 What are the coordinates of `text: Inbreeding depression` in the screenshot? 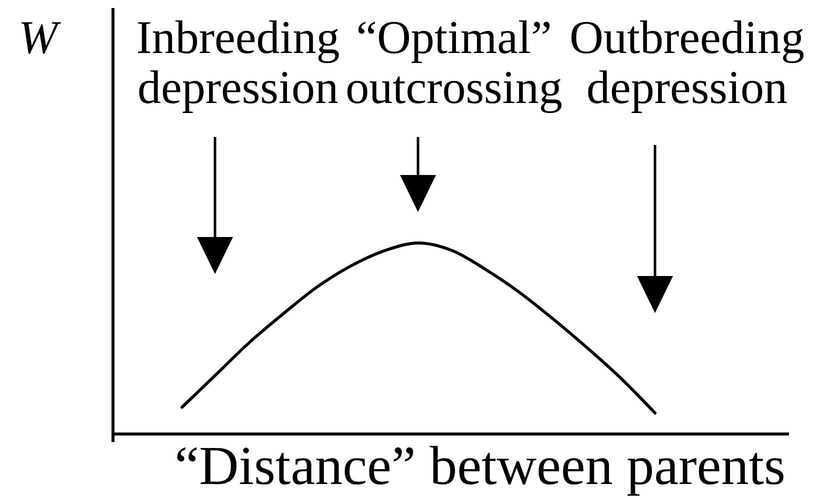 It's located at (238, 63).